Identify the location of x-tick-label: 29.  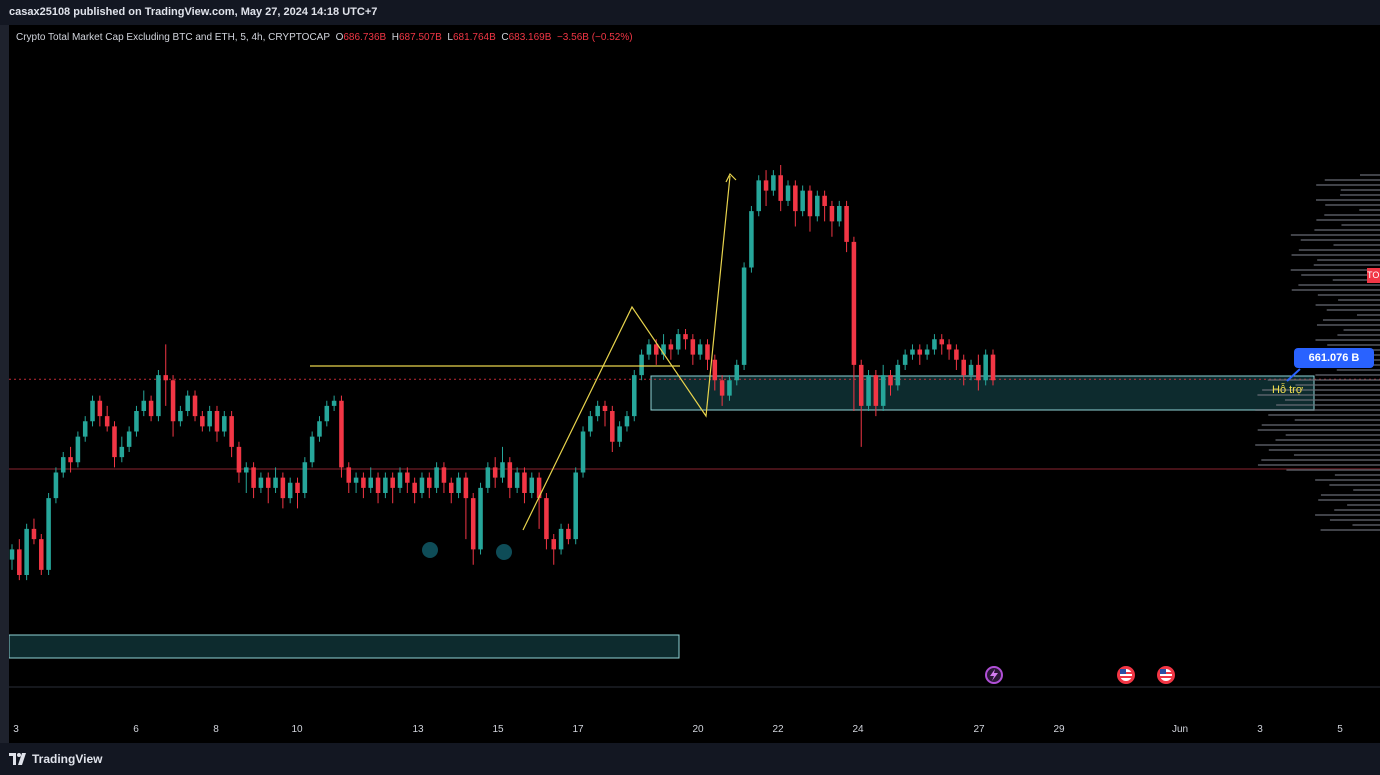
(1059, 729).